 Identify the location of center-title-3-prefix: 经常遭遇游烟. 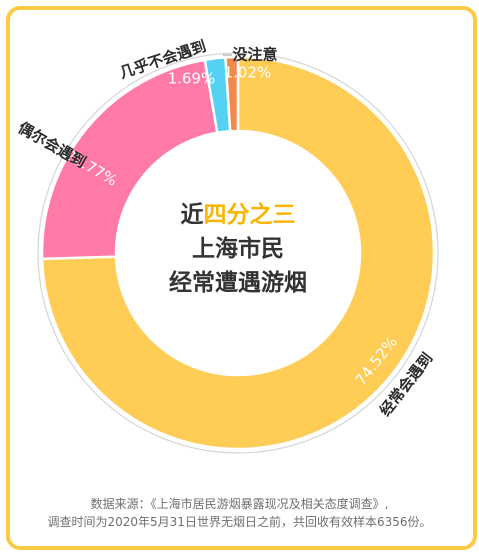
(238, 282).